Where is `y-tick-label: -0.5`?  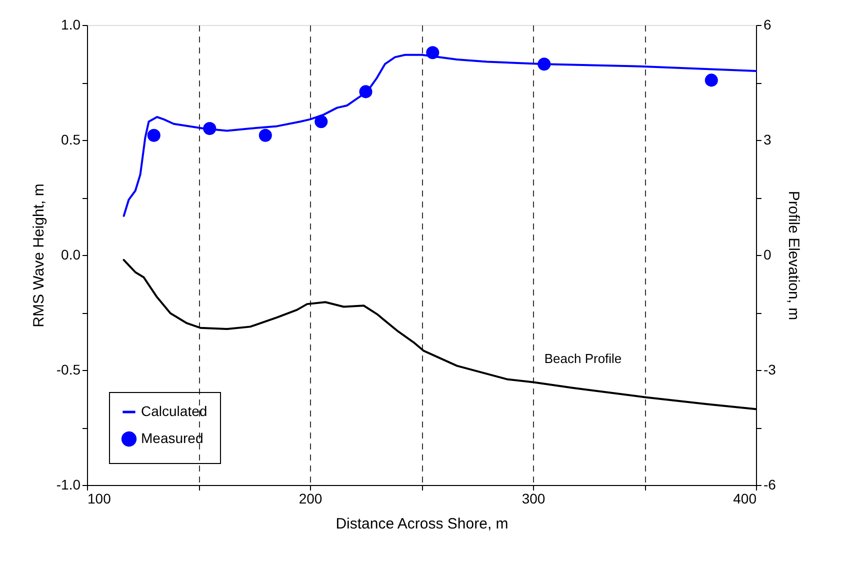
y-tick-label: -0.5 is located at coordinates (68, 370).